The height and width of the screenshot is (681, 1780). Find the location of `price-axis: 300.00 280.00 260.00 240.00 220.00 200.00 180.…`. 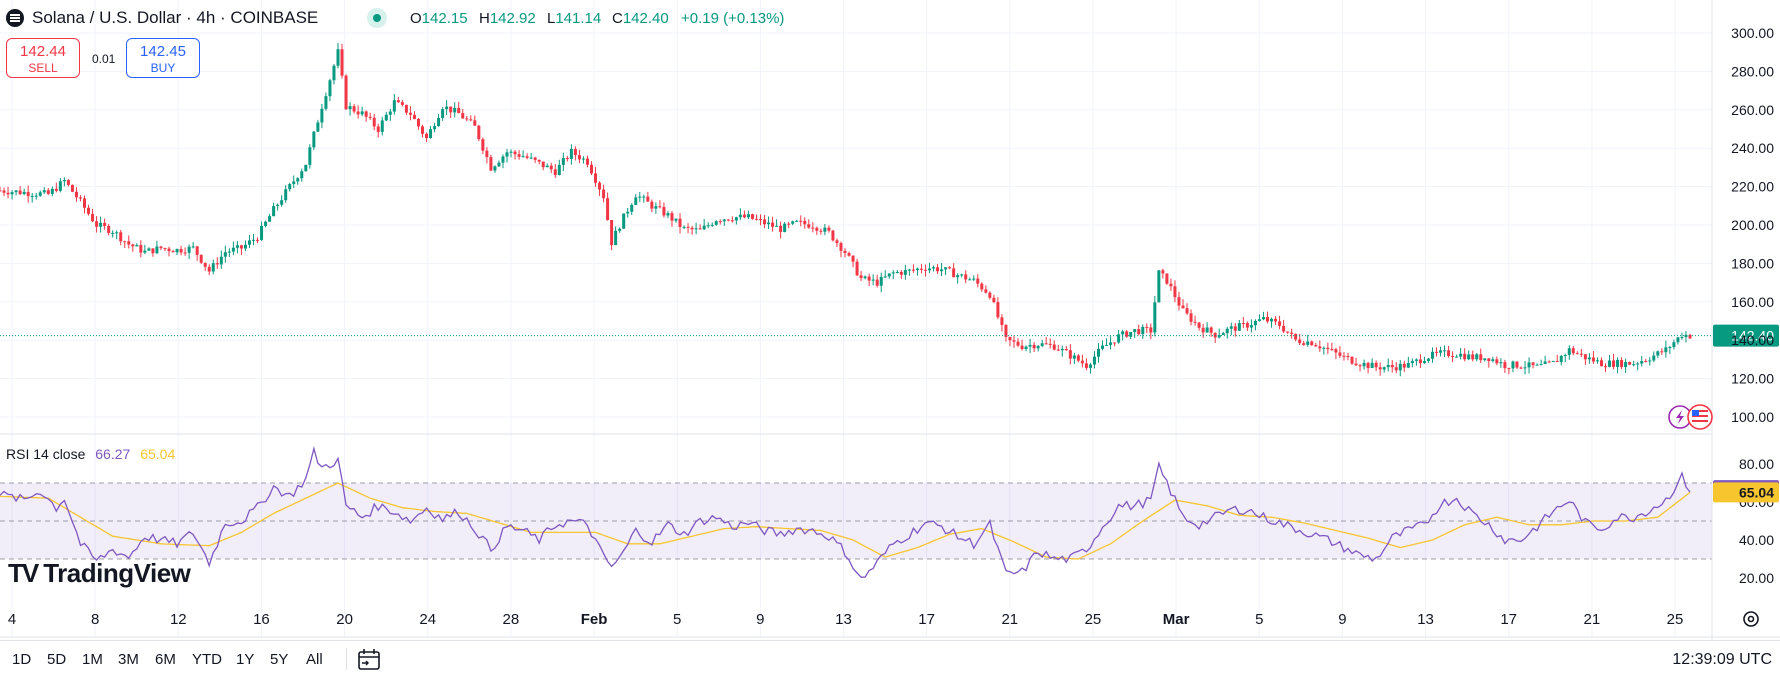

price-axis: 300.00 280.00 260.00 240.00 220.00 200.00 180.… is located at coordinates (1752, 225).